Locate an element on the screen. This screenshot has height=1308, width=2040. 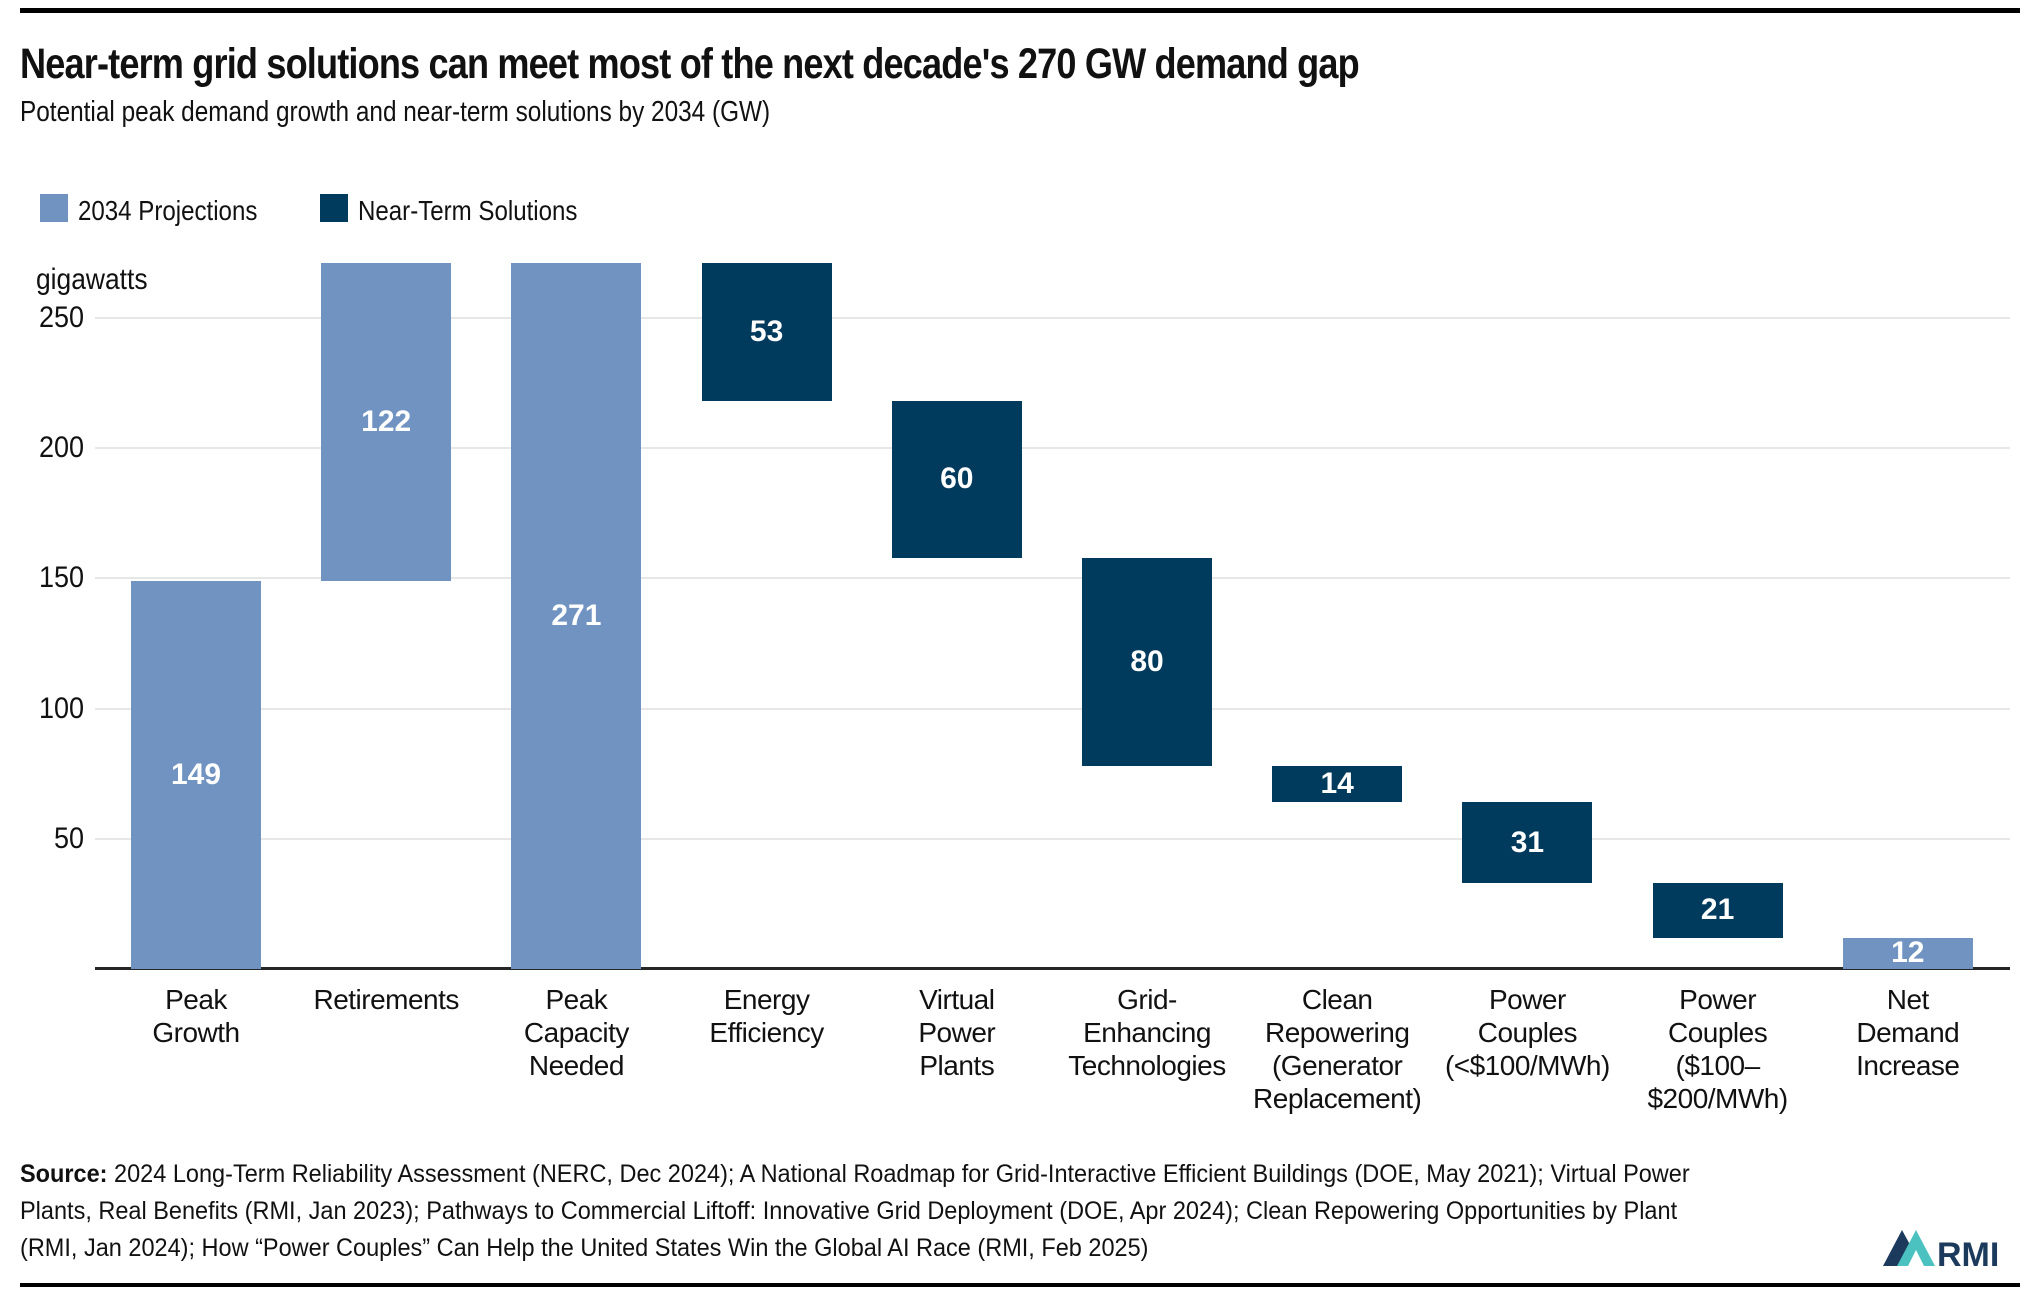
bar-power-couples-100-200-mwh: 21 is located at coordinates (1717, 910).